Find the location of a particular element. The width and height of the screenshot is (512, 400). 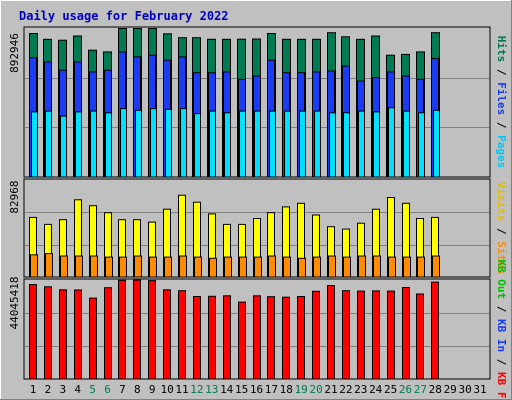

day-label-18: 18 is located at coordinates (286, 389).